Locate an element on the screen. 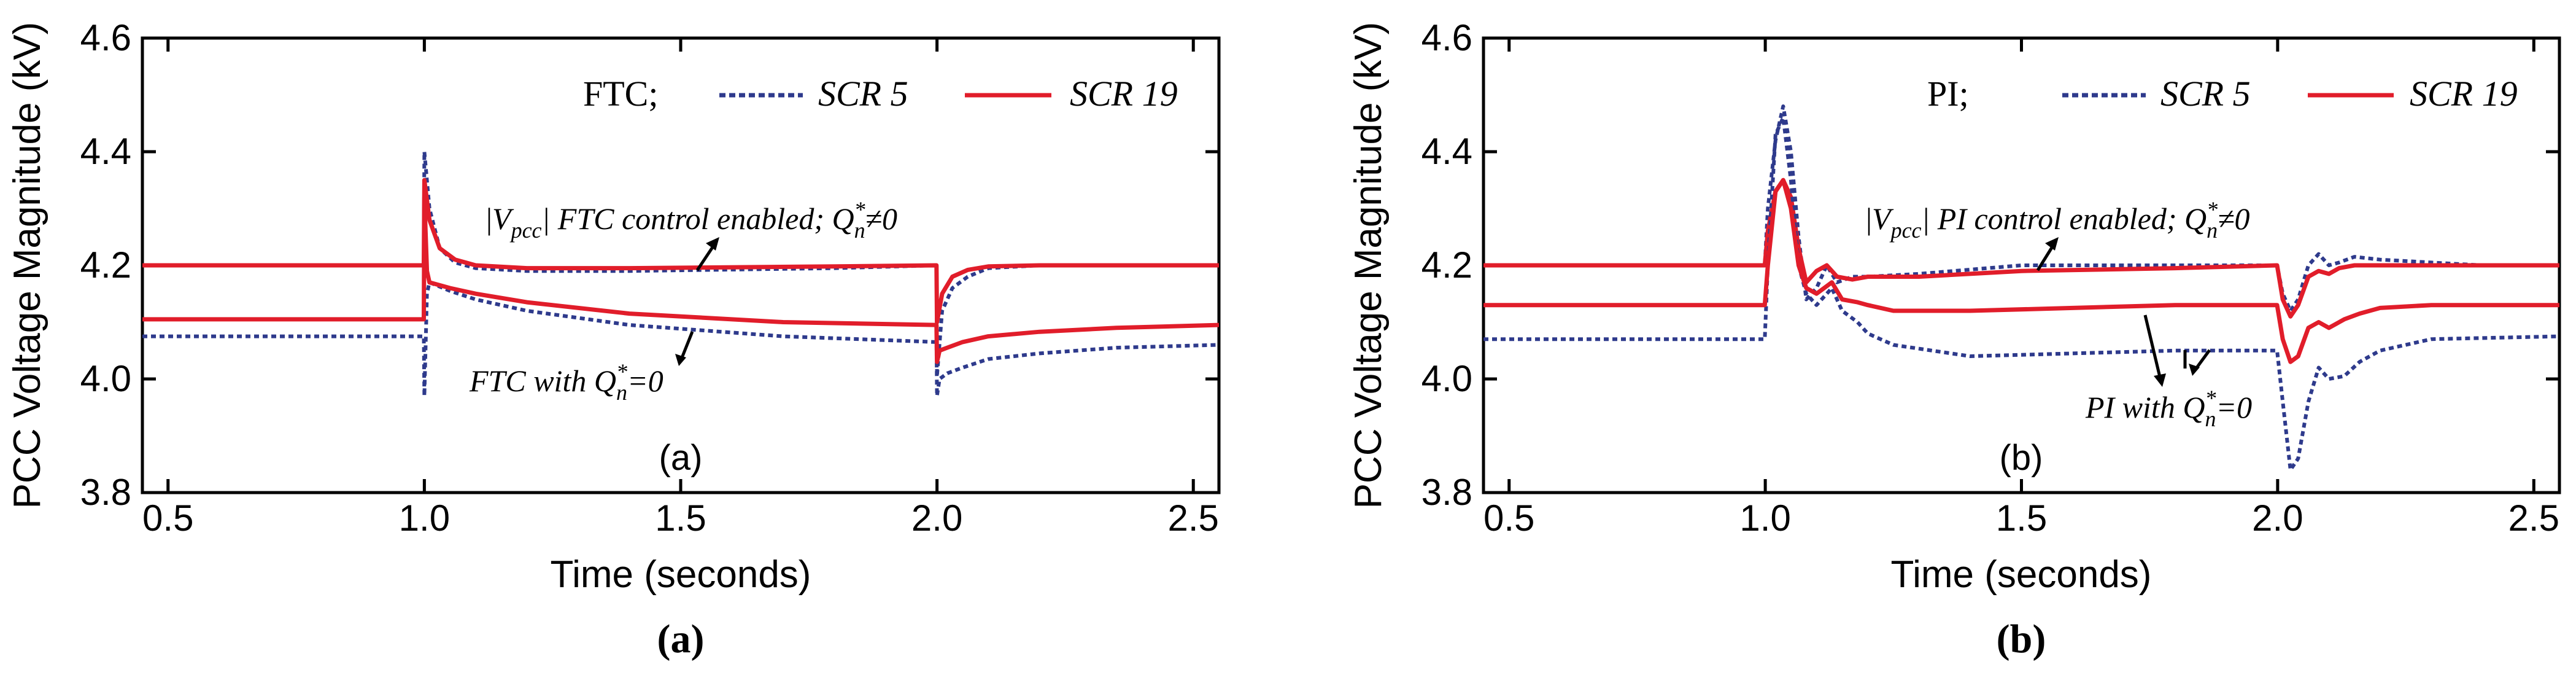 Image resolution: width=2576 pixels, height=675 pixels. legend-a: FTC; SCR 5 SCR 19 is located at coordinates (880, 94).